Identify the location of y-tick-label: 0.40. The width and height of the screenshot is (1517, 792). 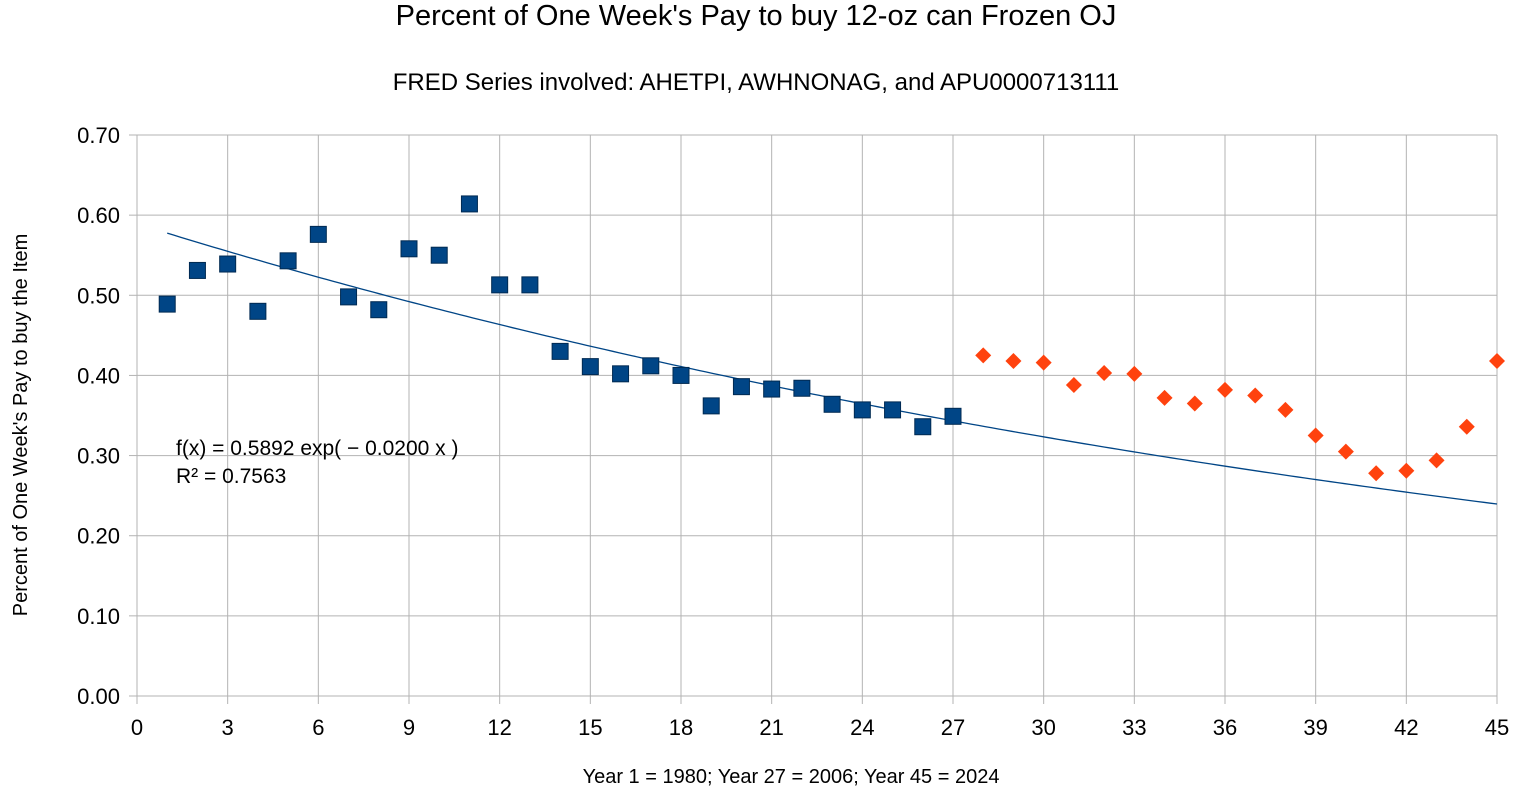
(98, 375).